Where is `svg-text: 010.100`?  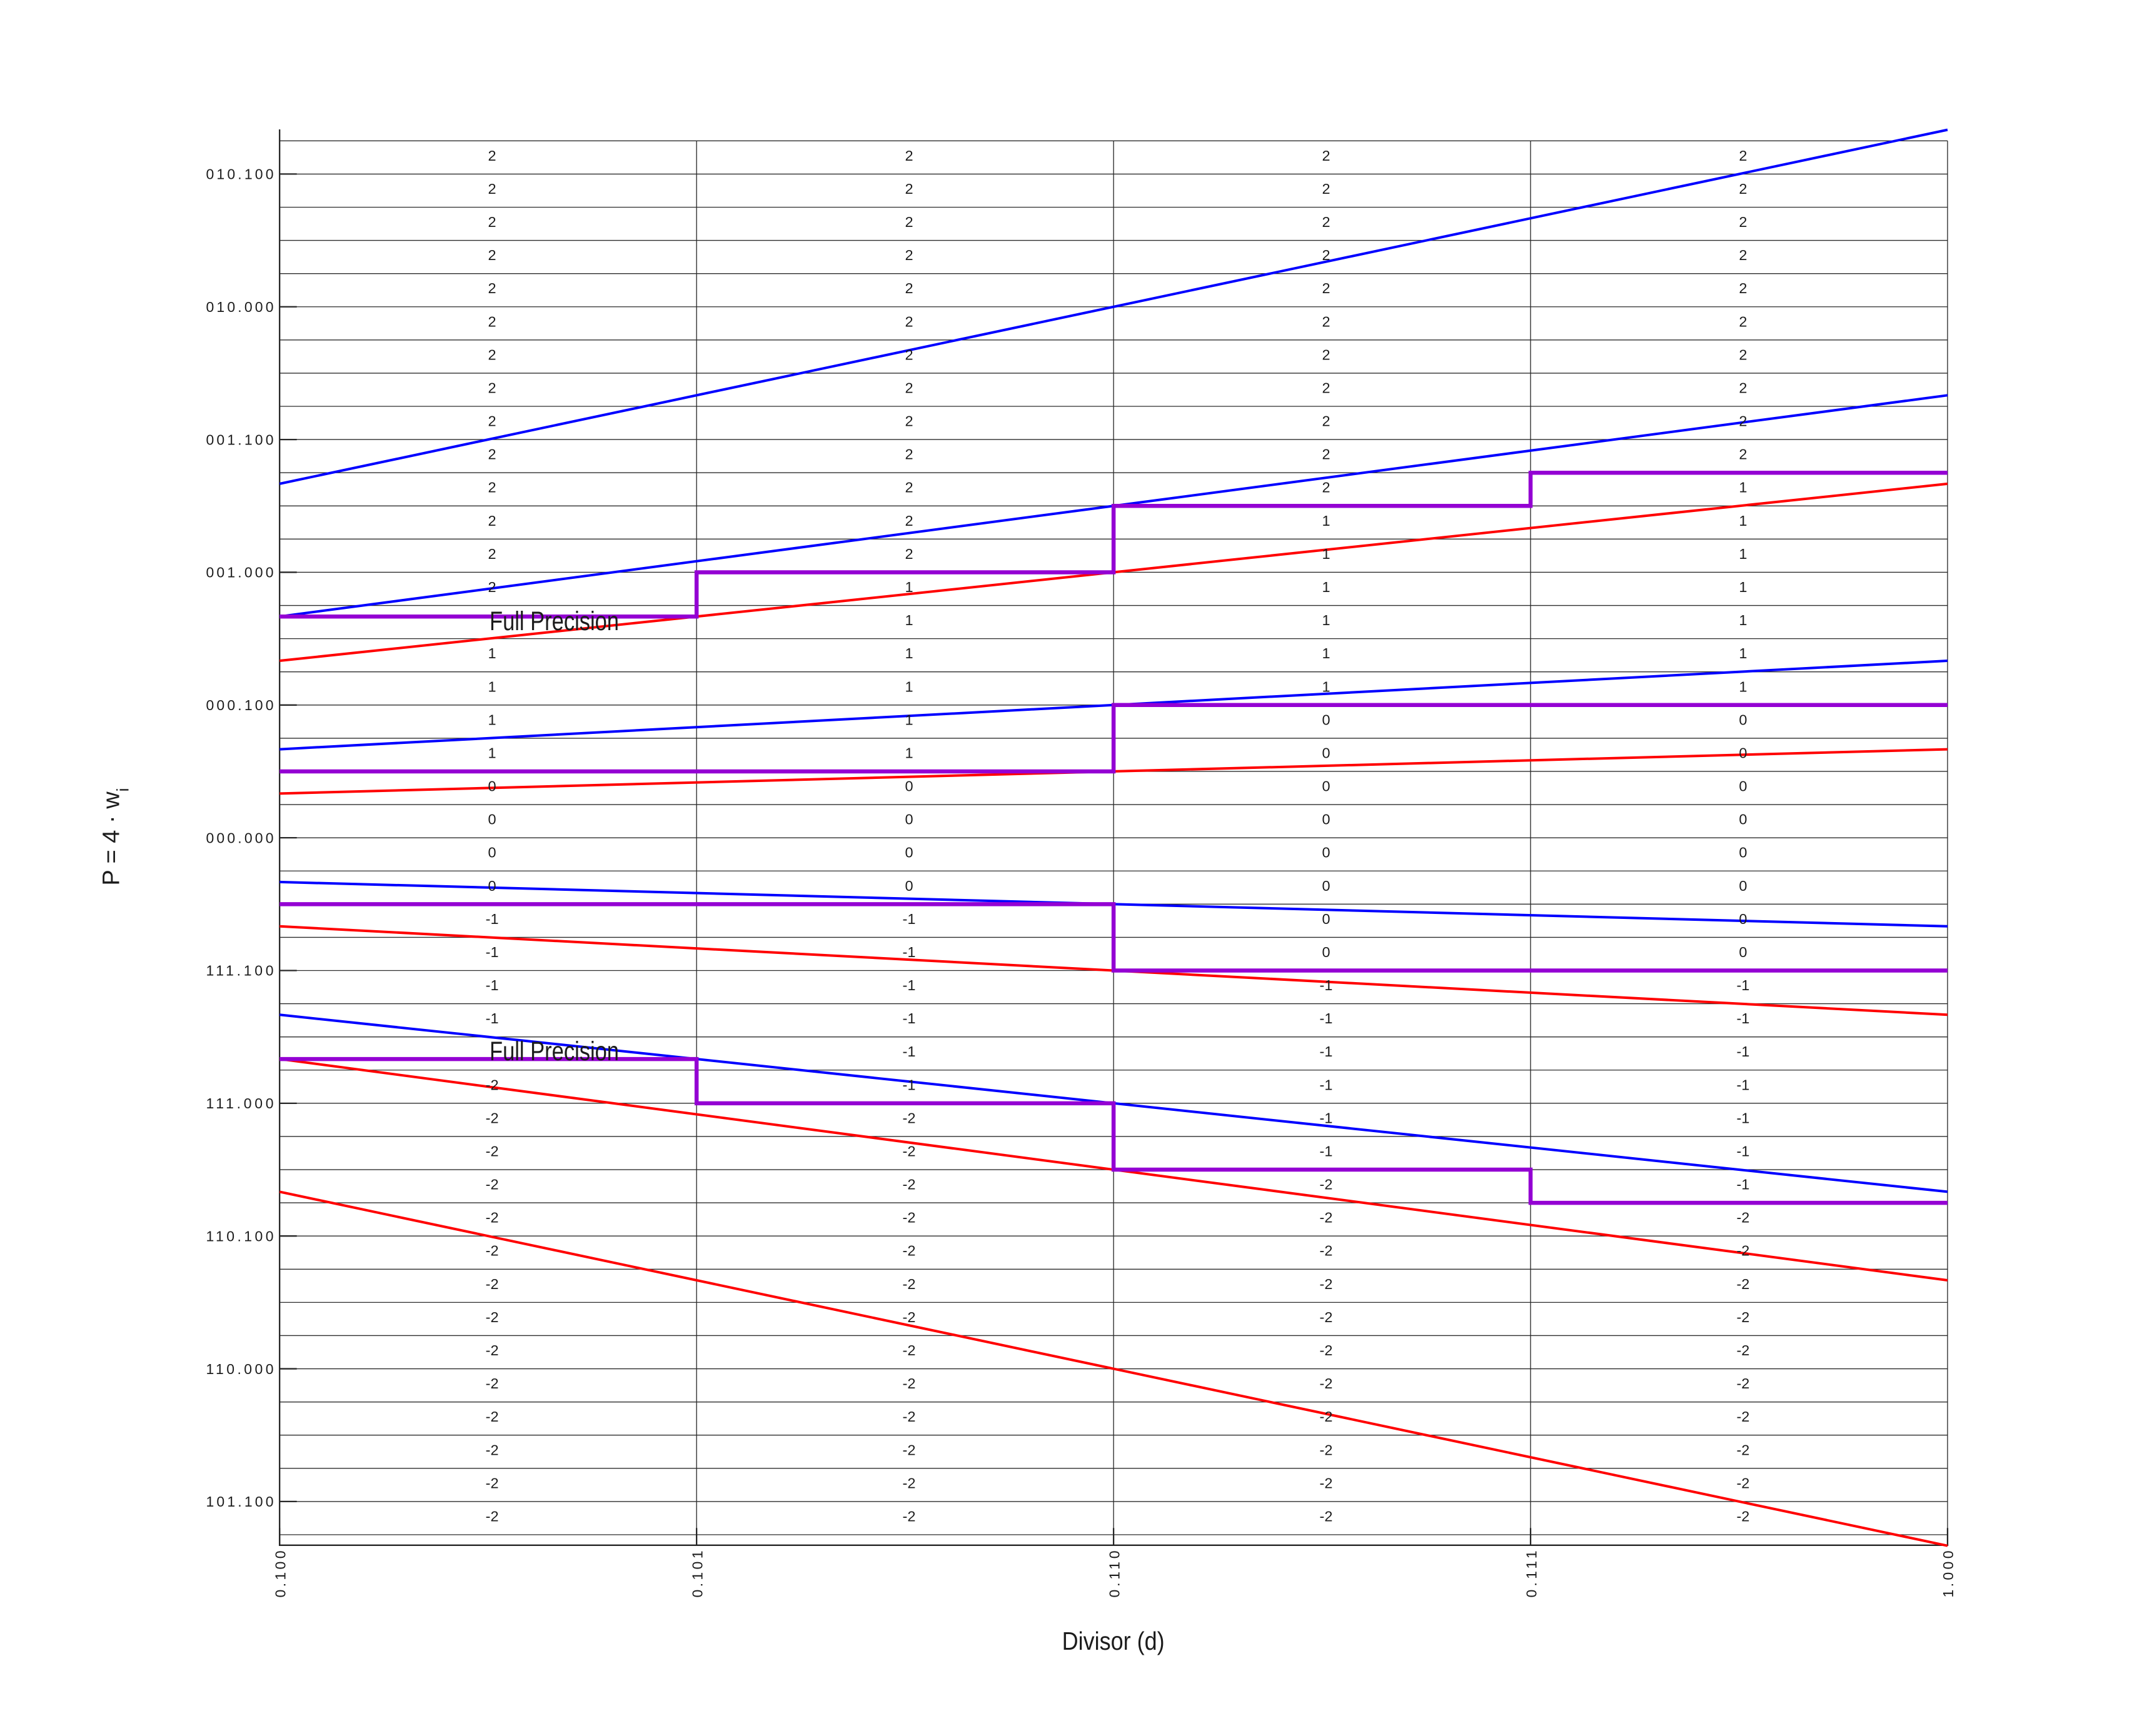 svg-text: 010.100 is located at coordinates (240, 175).